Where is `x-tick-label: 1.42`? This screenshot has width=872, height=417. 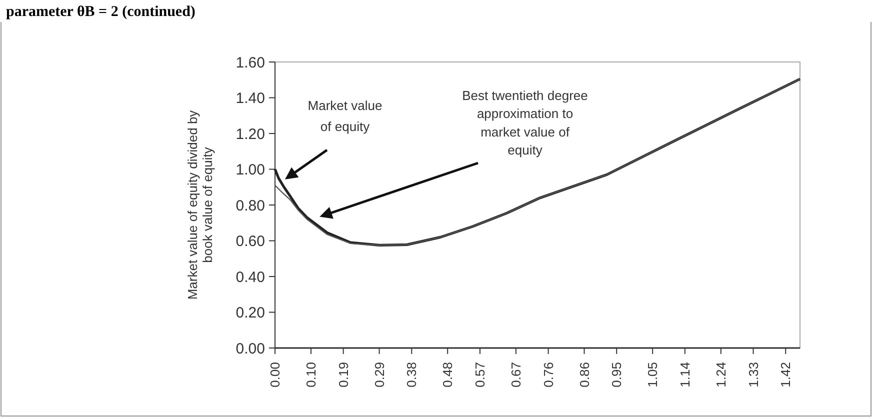 x-tick-label: 1.42 is located at coordinates (786, 375).